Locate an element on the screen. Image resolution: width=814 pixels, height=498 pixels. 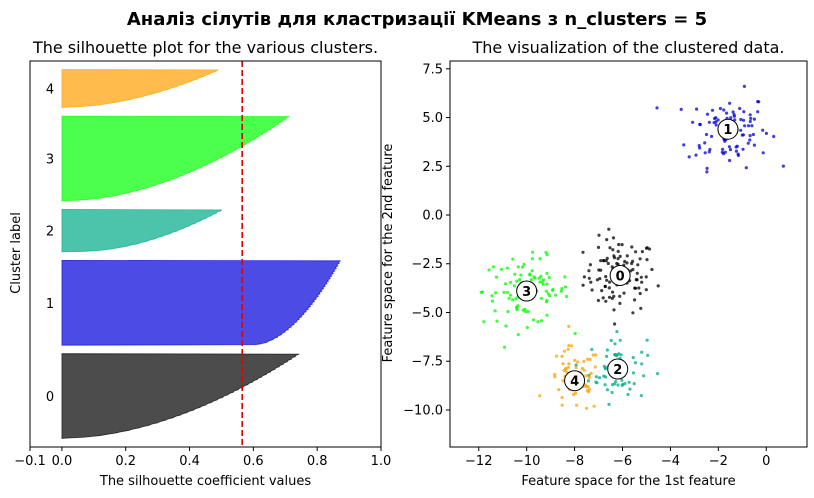
silhouette-xtick-label: 0.6 is located at coordinates (253, 461).